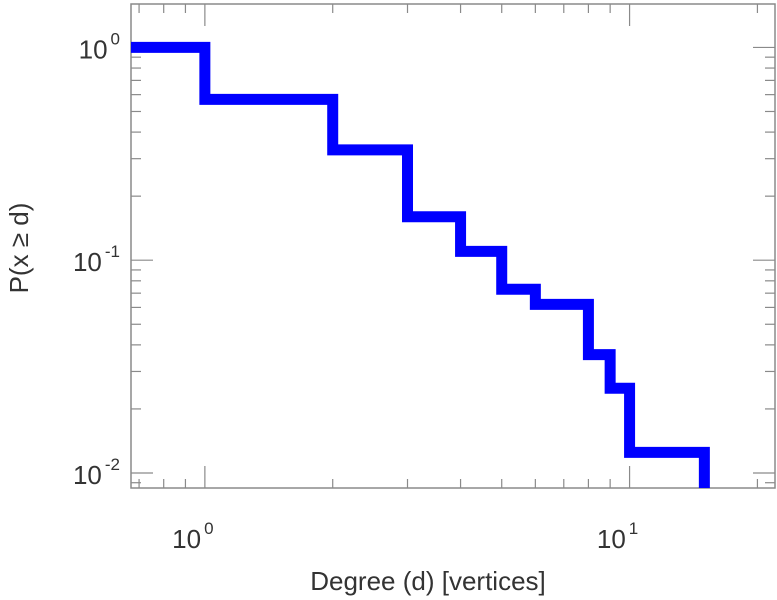 The height and width of the screenshot is (600, 777). Describe the element at coordinates (99, 46) in the screenshot. I see `y-tick-label: 10 0` at that location.